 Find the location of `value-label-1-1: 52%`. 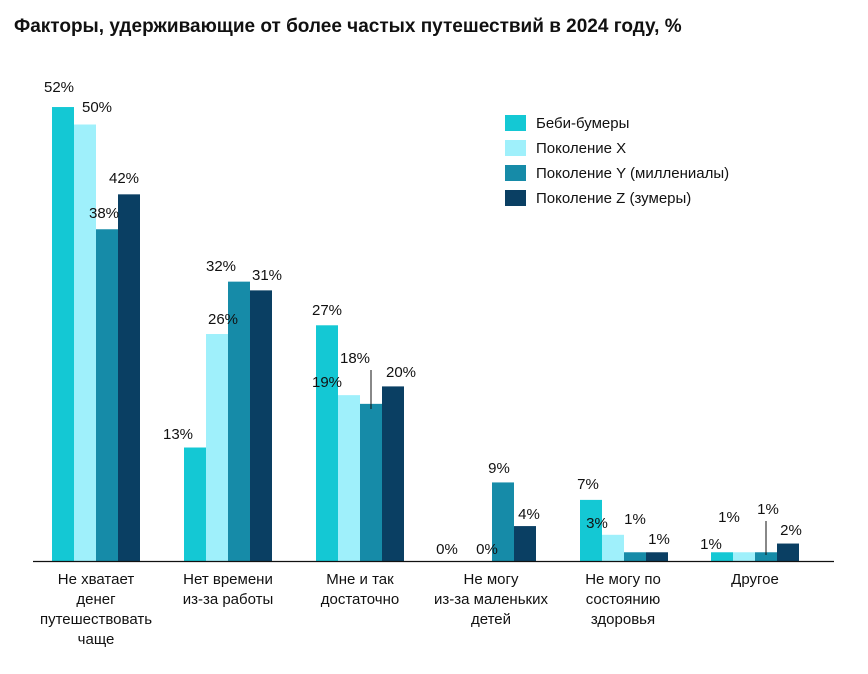

value-label-1-1: 52% is located at coordinates (59, 87).